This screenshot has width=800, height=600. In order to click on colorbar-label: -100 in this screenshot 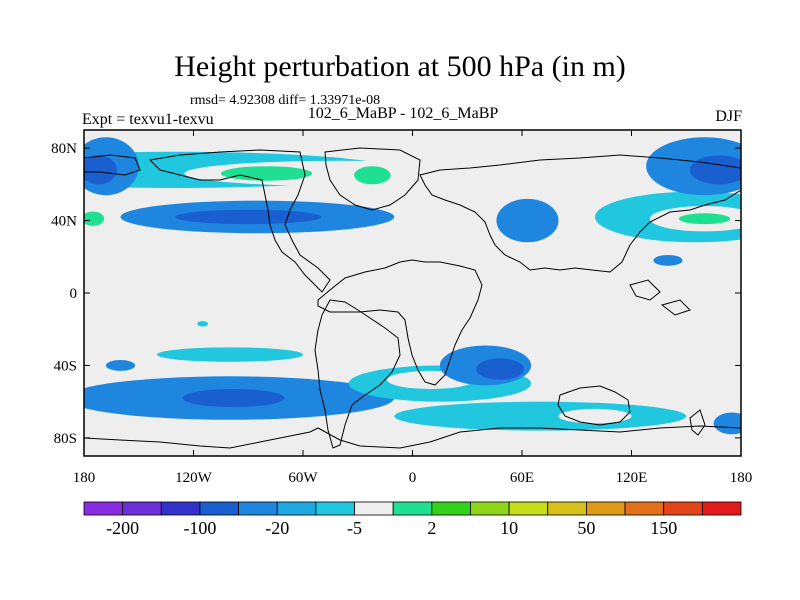, I will do `click(199, 528)`.